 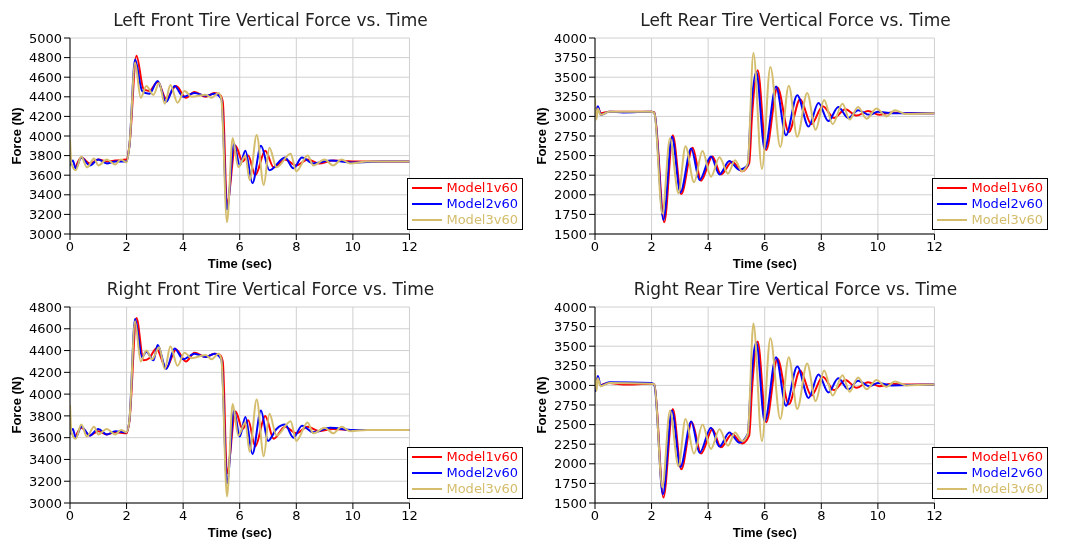 I want to click on chart-title: Left Rear Tire Vertical Force vs. Time, so click(x=795, y=20).